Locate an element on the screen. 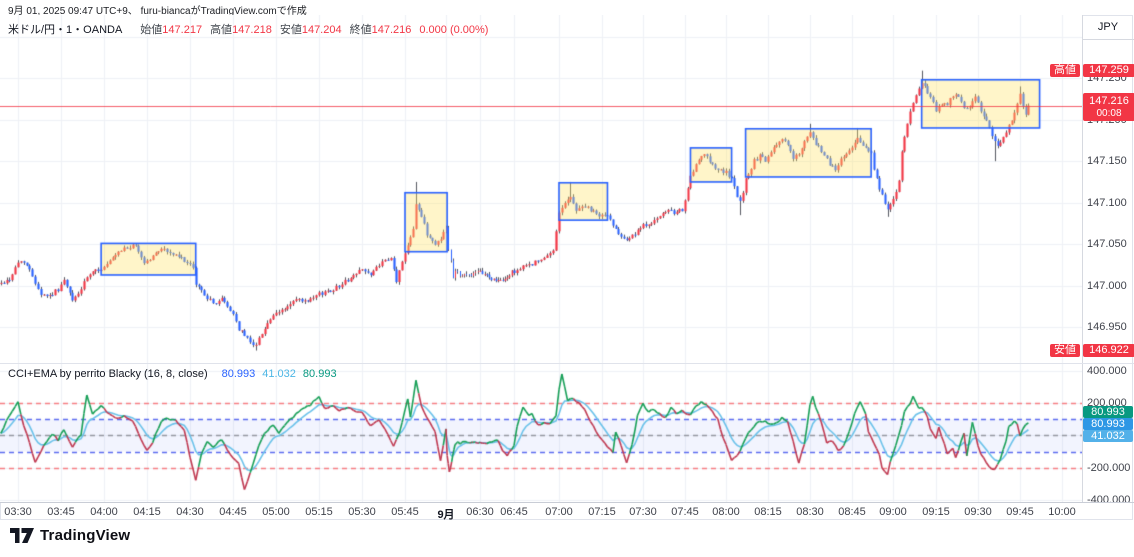 The height and width of the screenshot is (557, 1134). ohlc-label: 高値 is located at coordinates (221, 30).